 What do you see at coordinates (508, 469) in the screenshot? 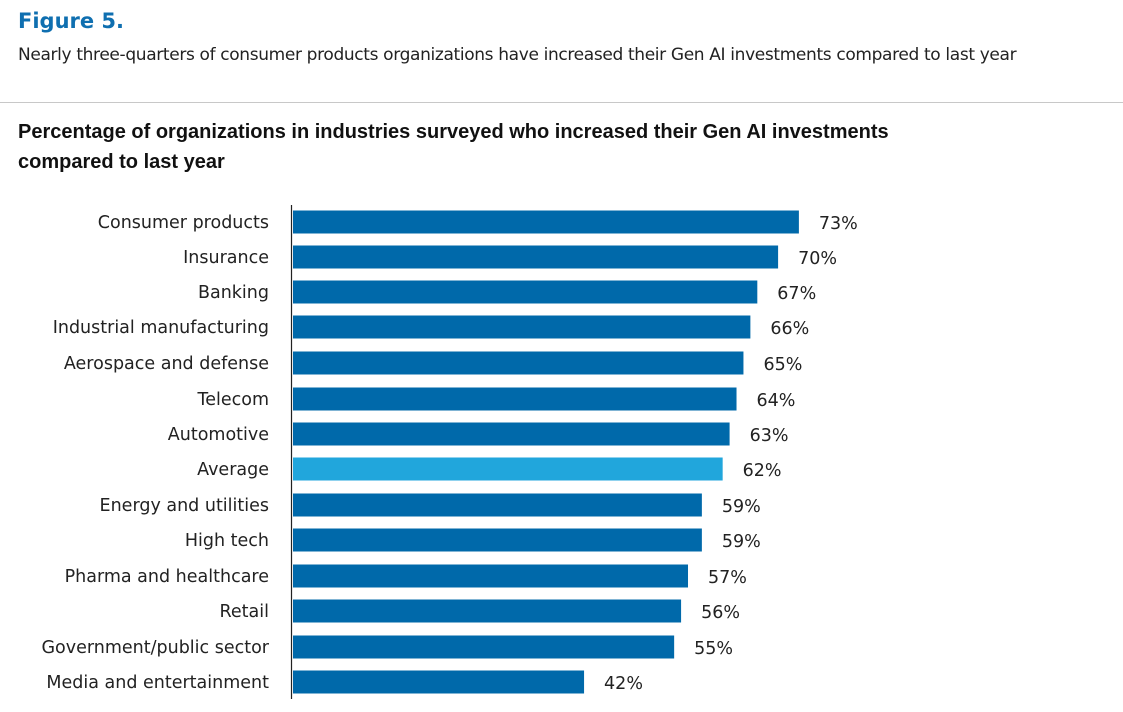
I see `bar-average` at bounding box center [508, 469].